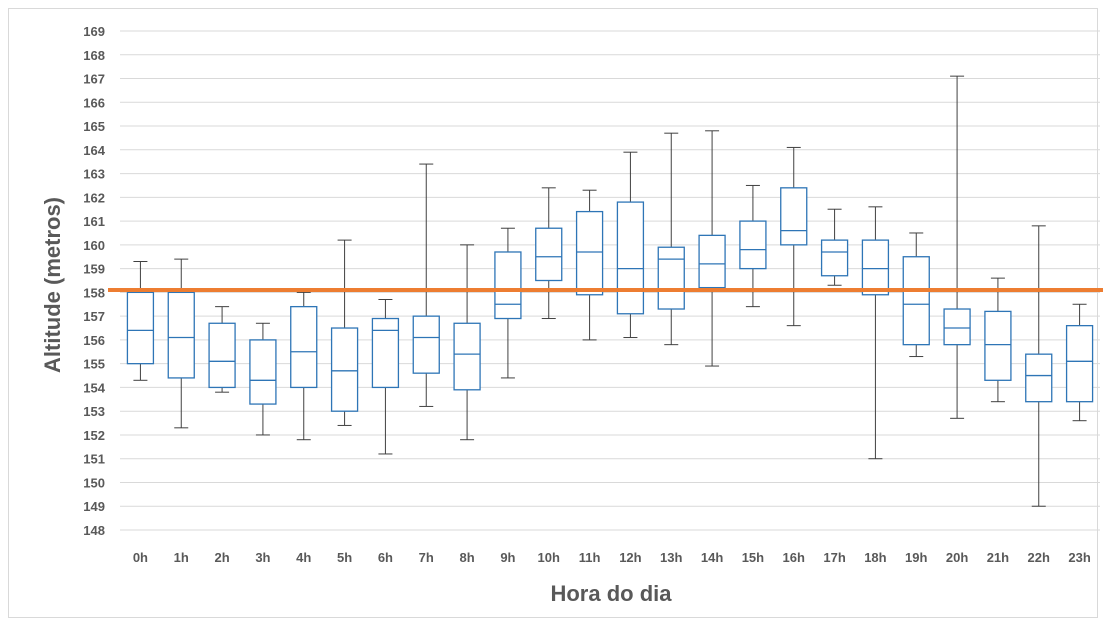 This screenshot has height=623, width=1103. I want to click on box-12h, so click(630, 245).